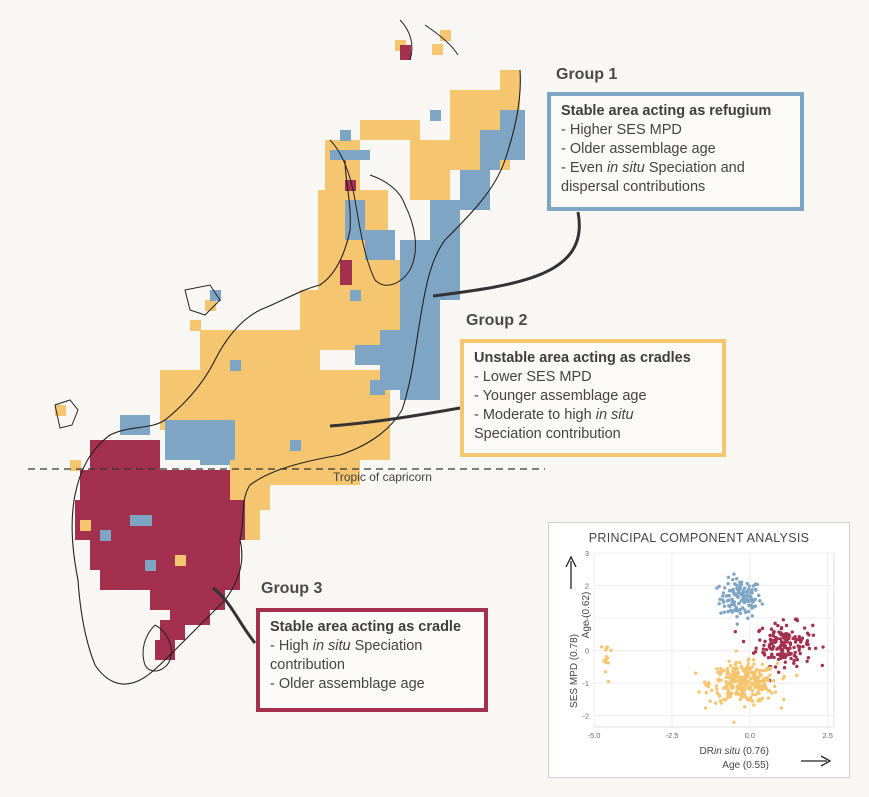 This screenshot has width=869, height=797. What do you see at coordinates (574, 671) in the screenshot?
I see `y-axis-label-line1: SES MPD (0.78)` at bounding box center [574, 671].